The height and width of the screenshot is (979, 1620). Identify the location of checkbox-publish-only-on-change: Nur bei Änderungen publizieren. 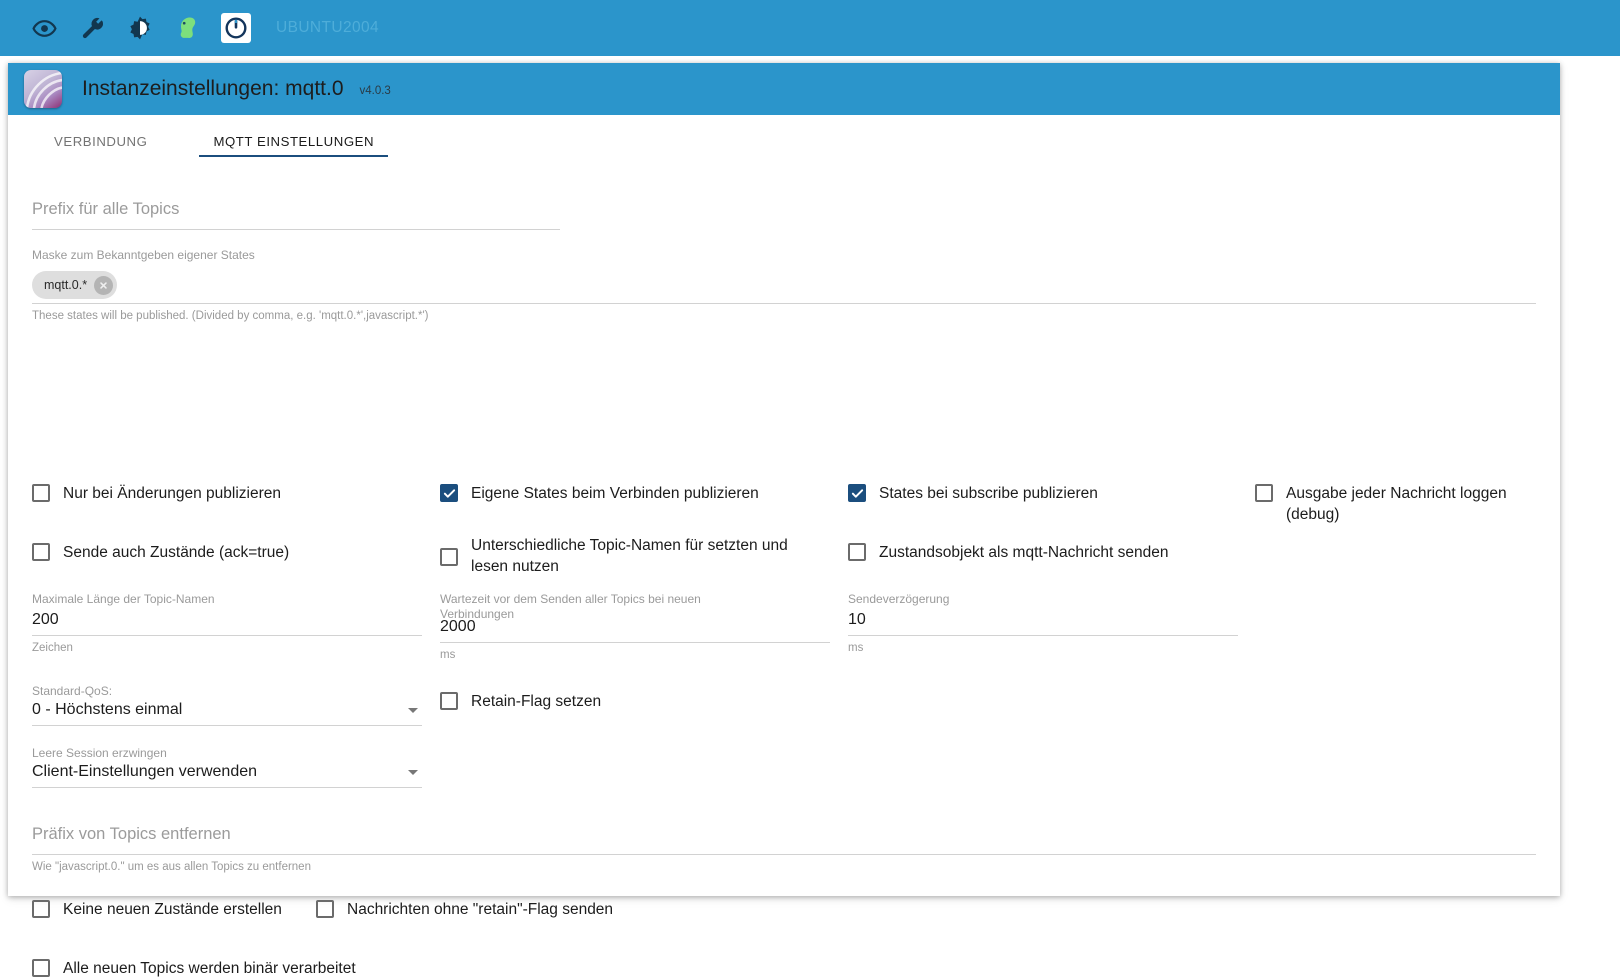
(156, 493).